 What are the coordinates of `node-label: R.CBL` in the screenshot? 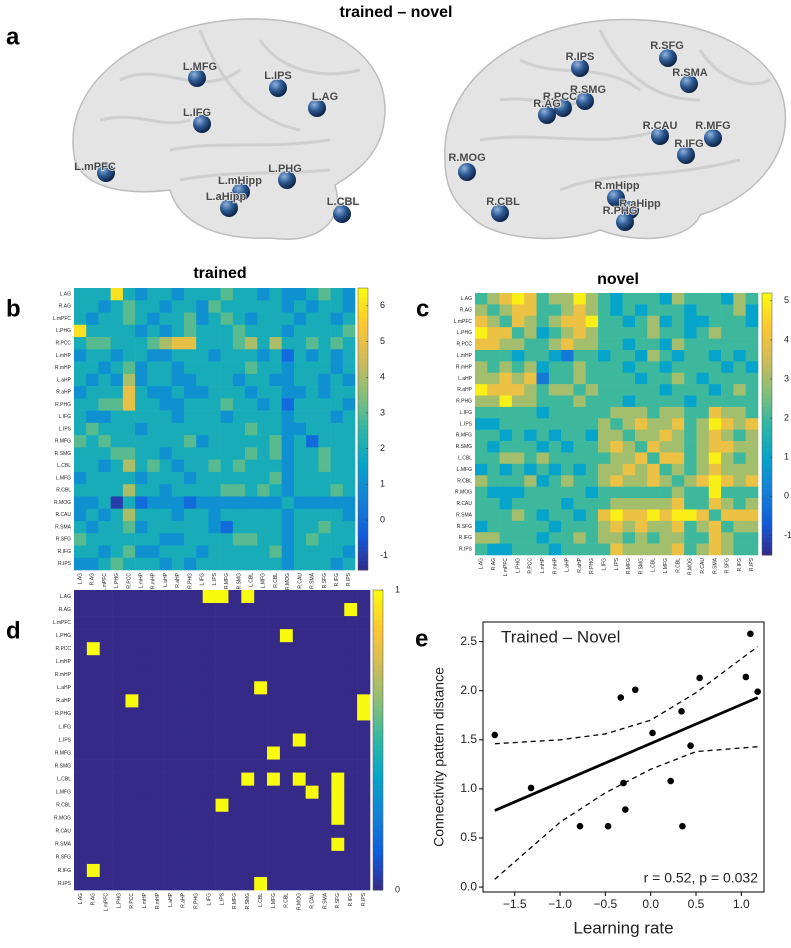 It's located at (503, 202).